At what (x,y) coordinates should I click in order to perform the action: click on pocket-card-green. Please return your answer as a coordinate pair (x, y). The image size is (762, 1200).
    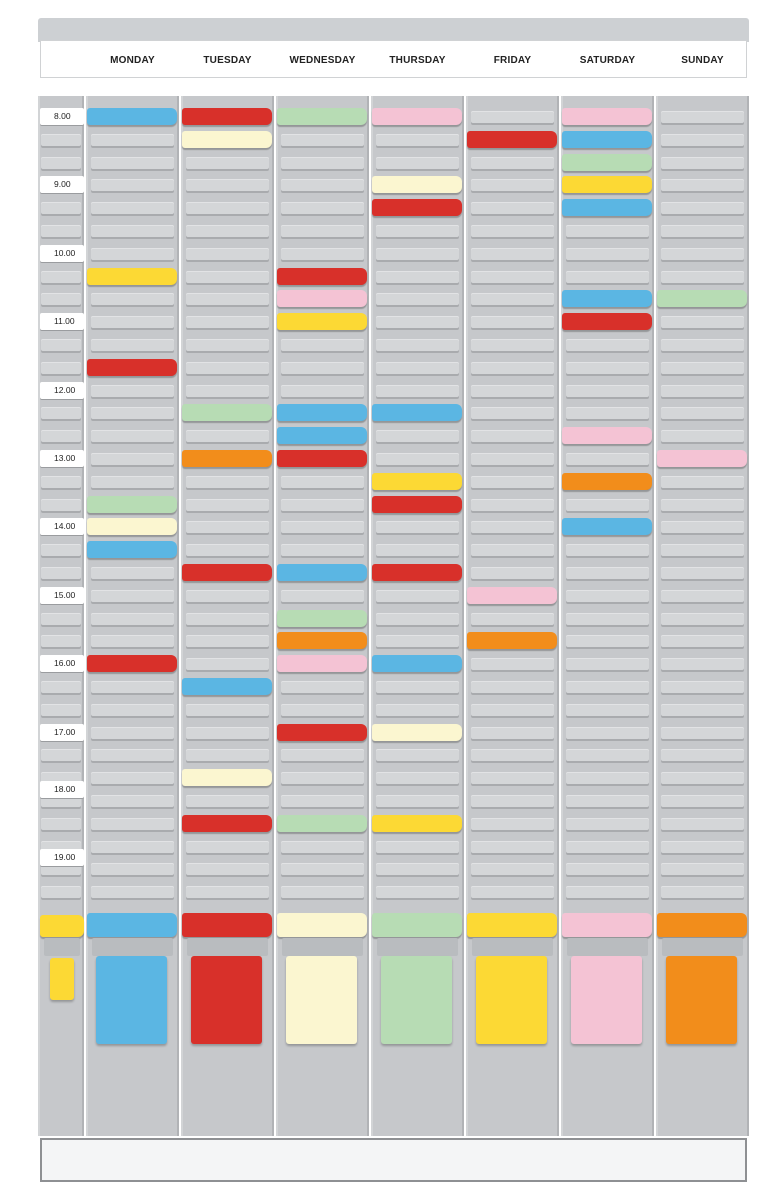
    Looking at the image, I should click on (416, 1000).